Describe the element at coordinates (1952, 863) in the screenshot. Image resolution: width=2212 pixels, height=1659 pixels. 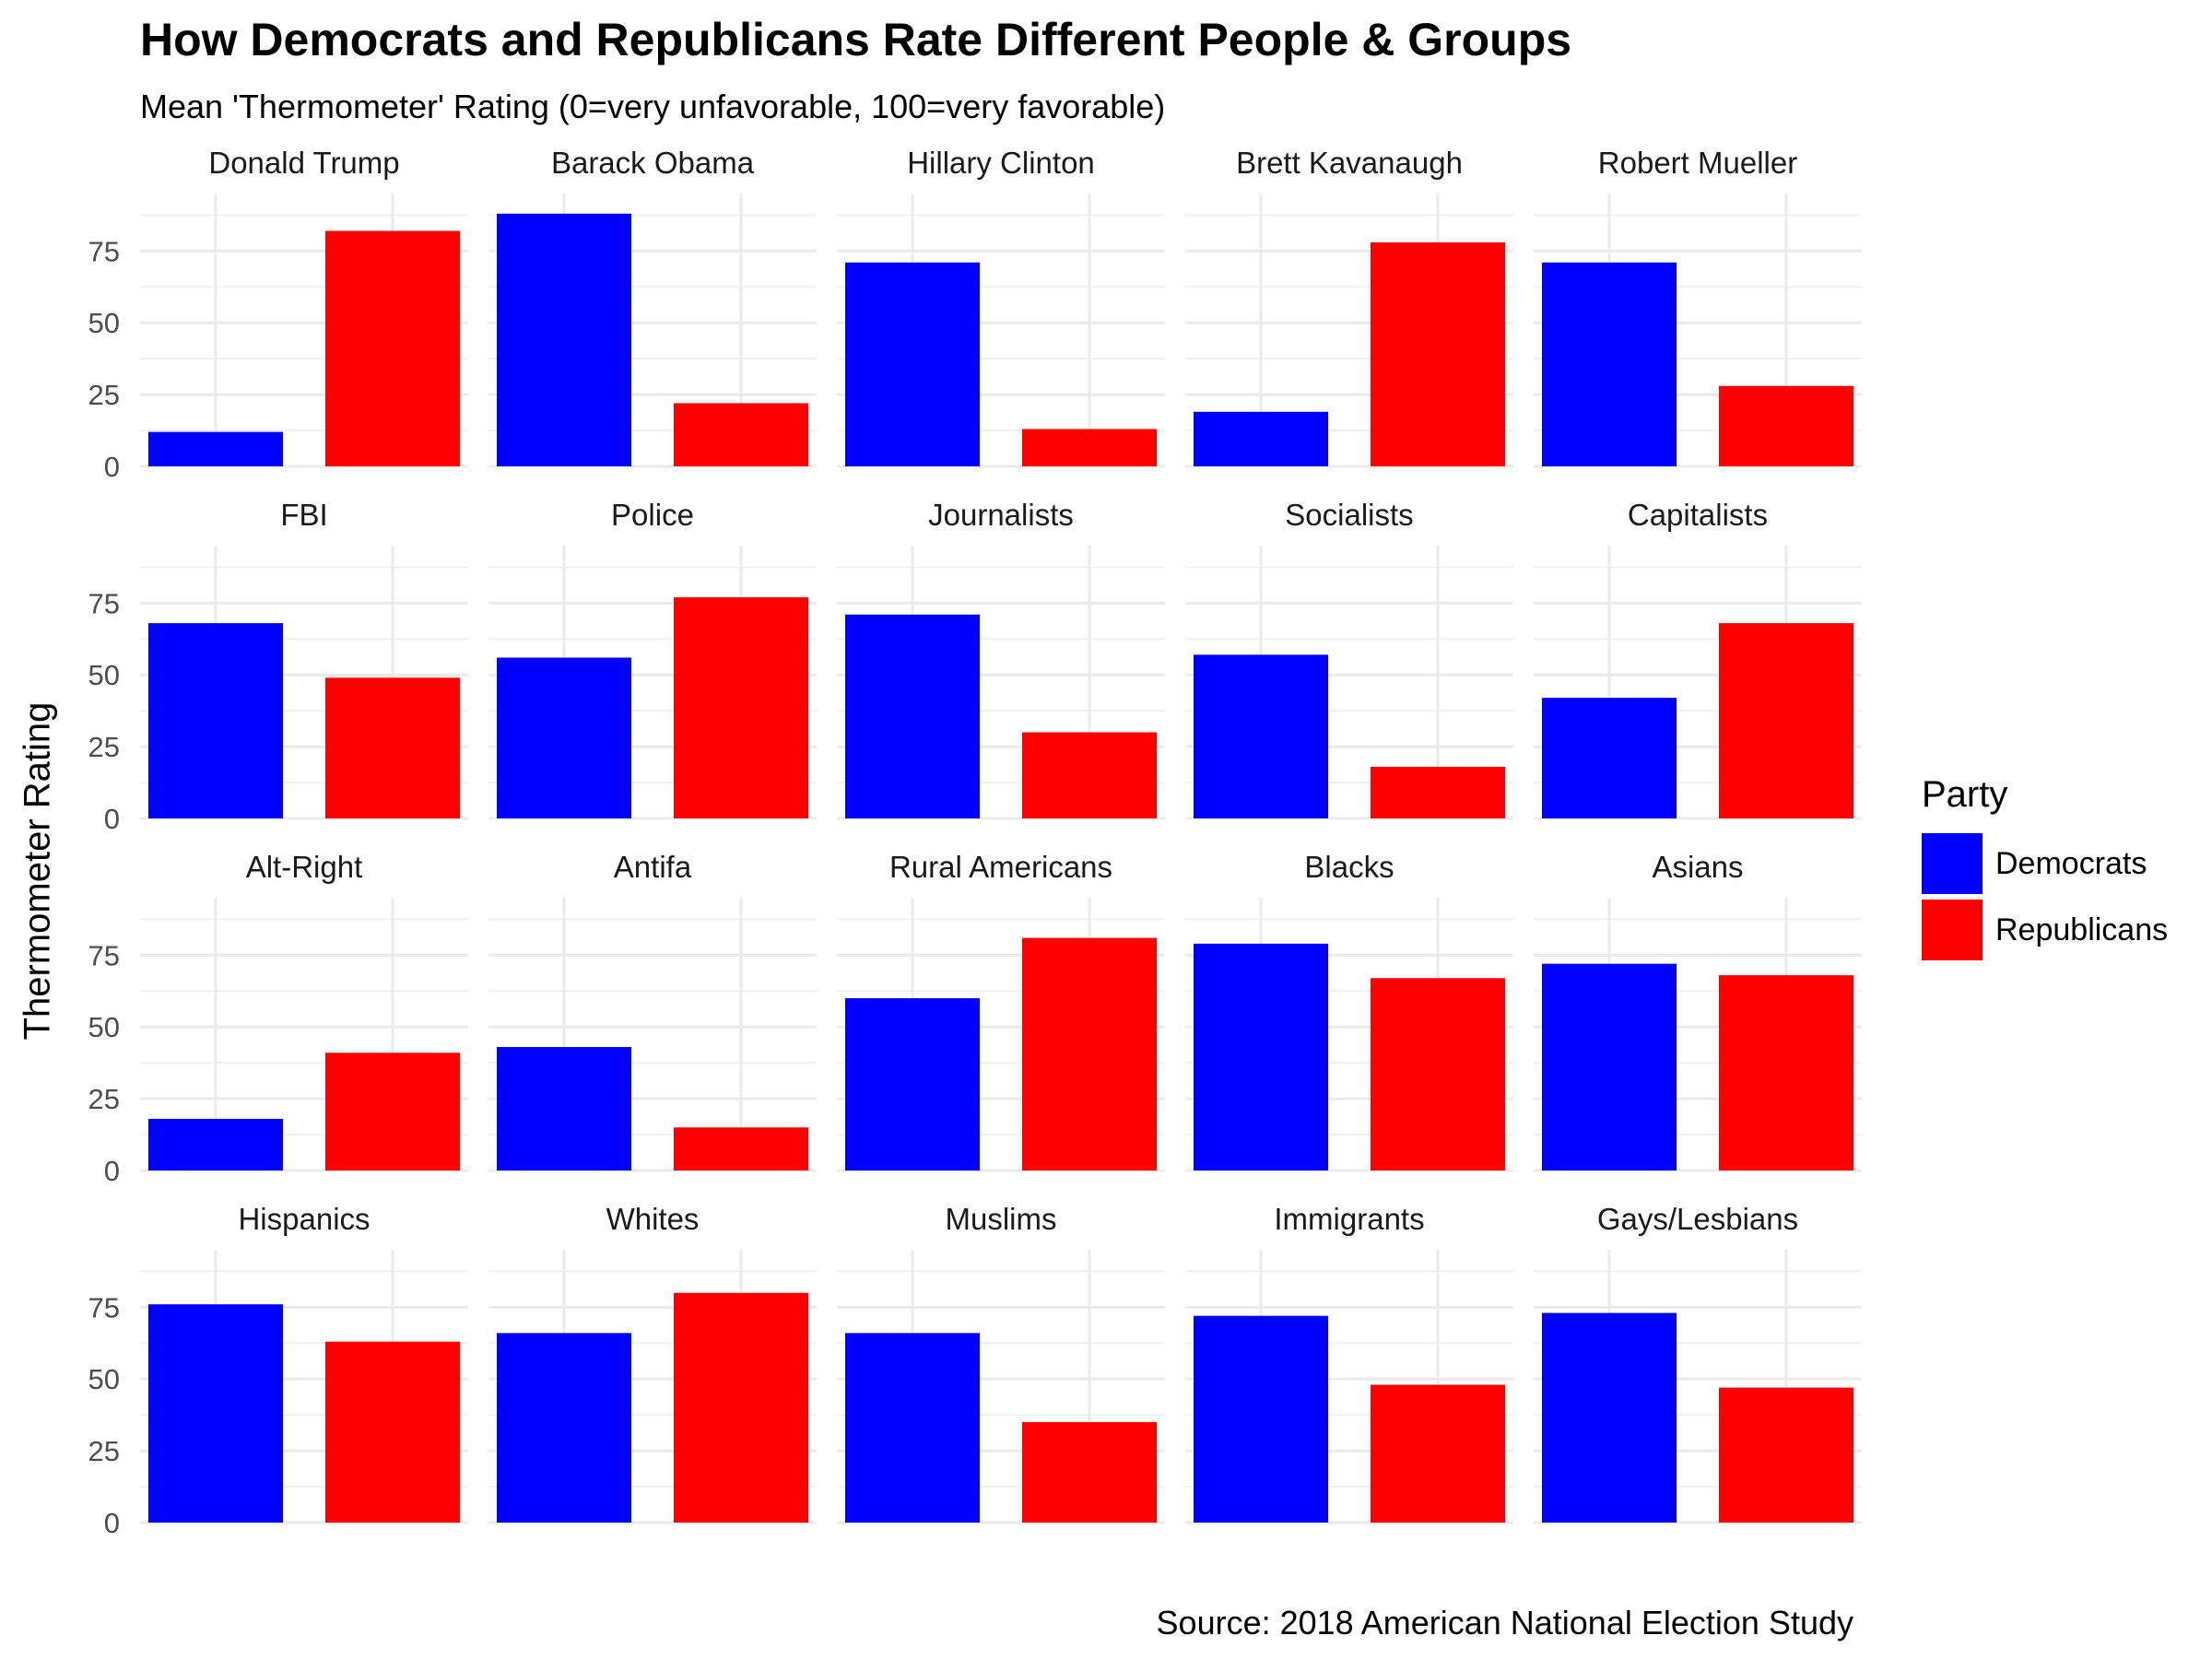
I see `legend-swatch-democrats` at that location.